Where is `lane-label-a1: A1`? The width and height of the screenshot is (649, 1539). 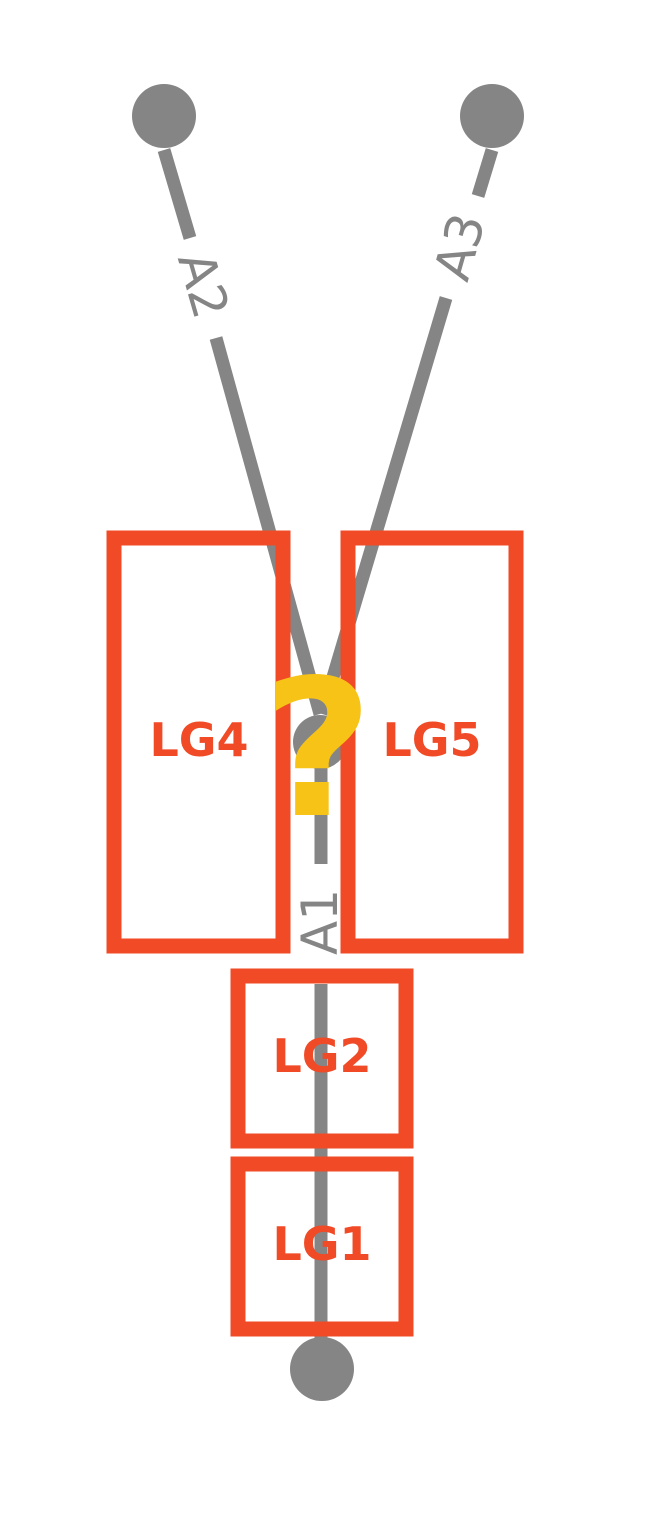 lane-label-a1: A1 is located at coordinates (320, 922).